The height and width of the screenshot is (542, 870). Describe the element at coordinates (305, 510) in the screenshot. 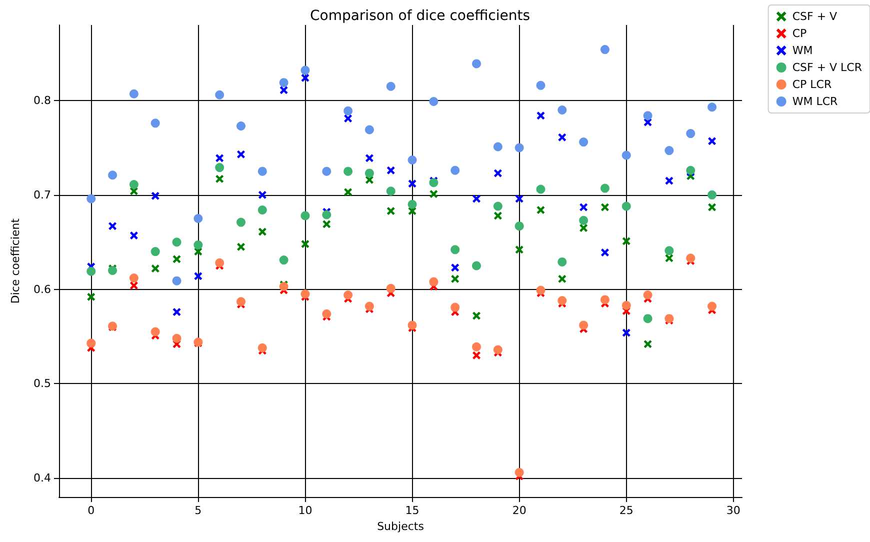

I see `x-tick-label: 10` at that location.